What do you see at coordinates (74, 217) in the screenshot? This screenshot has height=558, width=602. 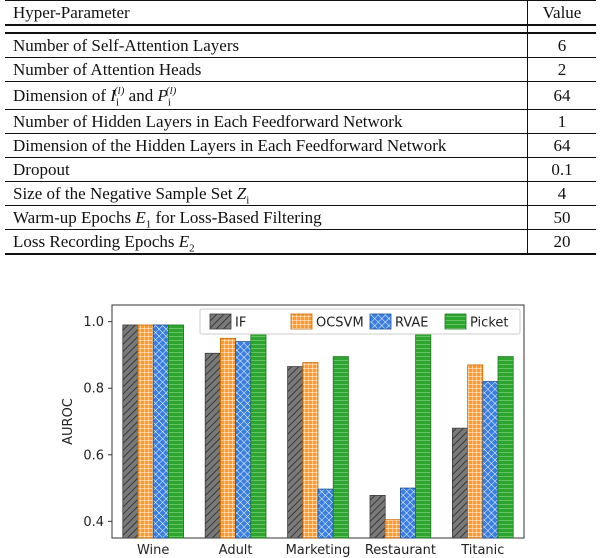 I see `param-text: Warm-up Epochs` at bounding box center [74, 217].